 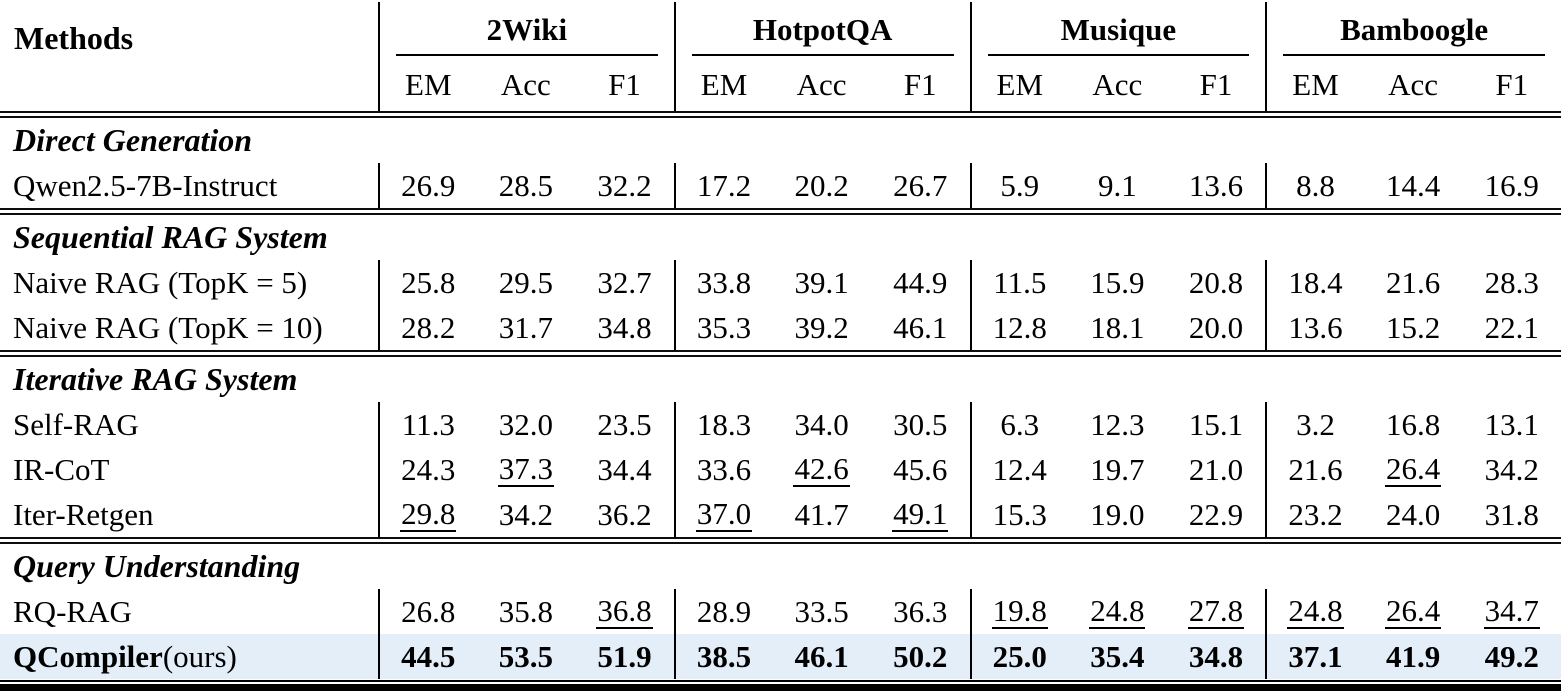 I want to click on metric-value-cell: 21.0, so click(x=1216, y=469).